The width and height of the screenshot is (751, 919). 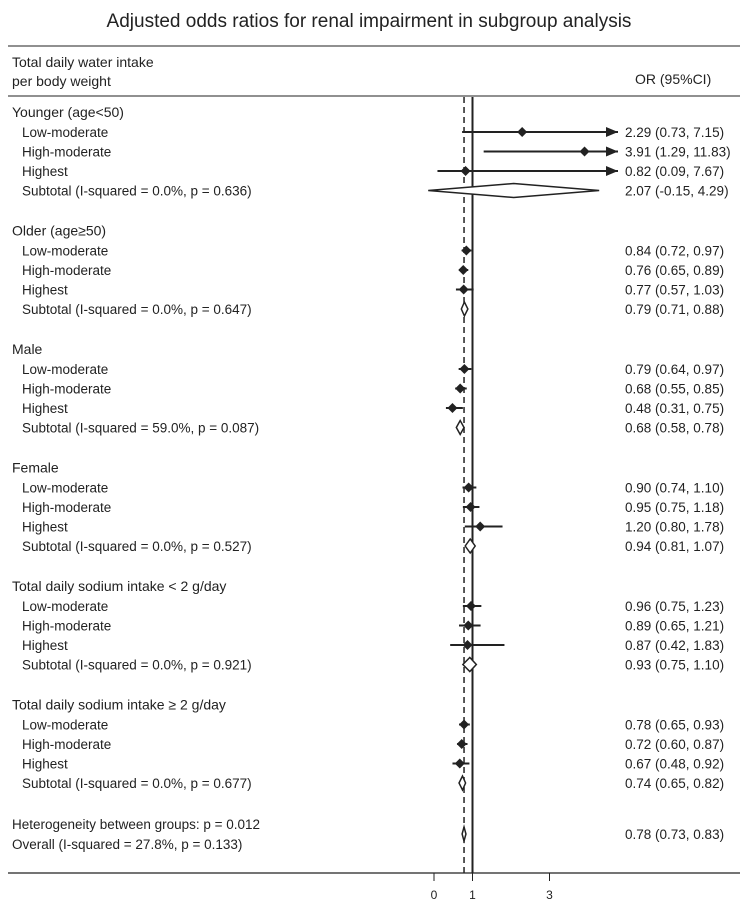 What do you see at coordinates (674, 507) in the screenshot?
I see `row-ci-text: 0.95 (0.75, 1.18)` at bounding box center [674, 507].